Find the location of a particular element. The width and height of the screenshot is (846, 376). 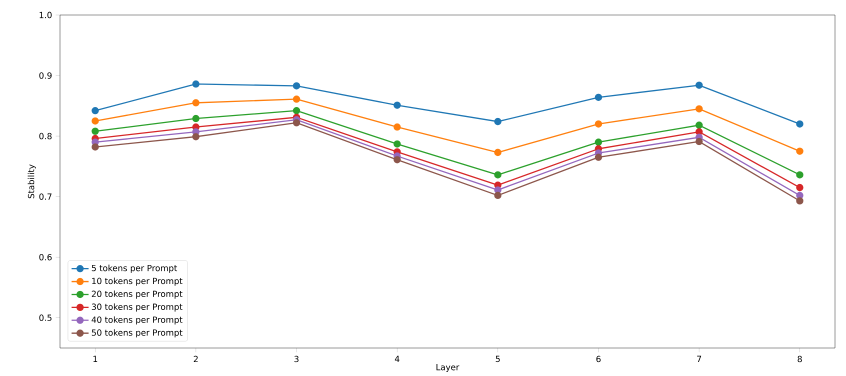

y-tick-label: 0.5 is located at coordinates (45, 317).